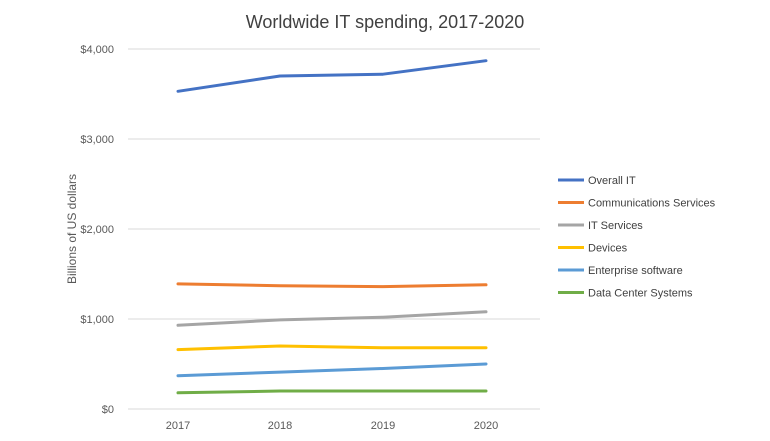 The height and width of the screenshot is (441, 770). Describe the element at coordinates (615, 226) in the screenshot. I see `legend-label-it-services: IT Services` at that location.